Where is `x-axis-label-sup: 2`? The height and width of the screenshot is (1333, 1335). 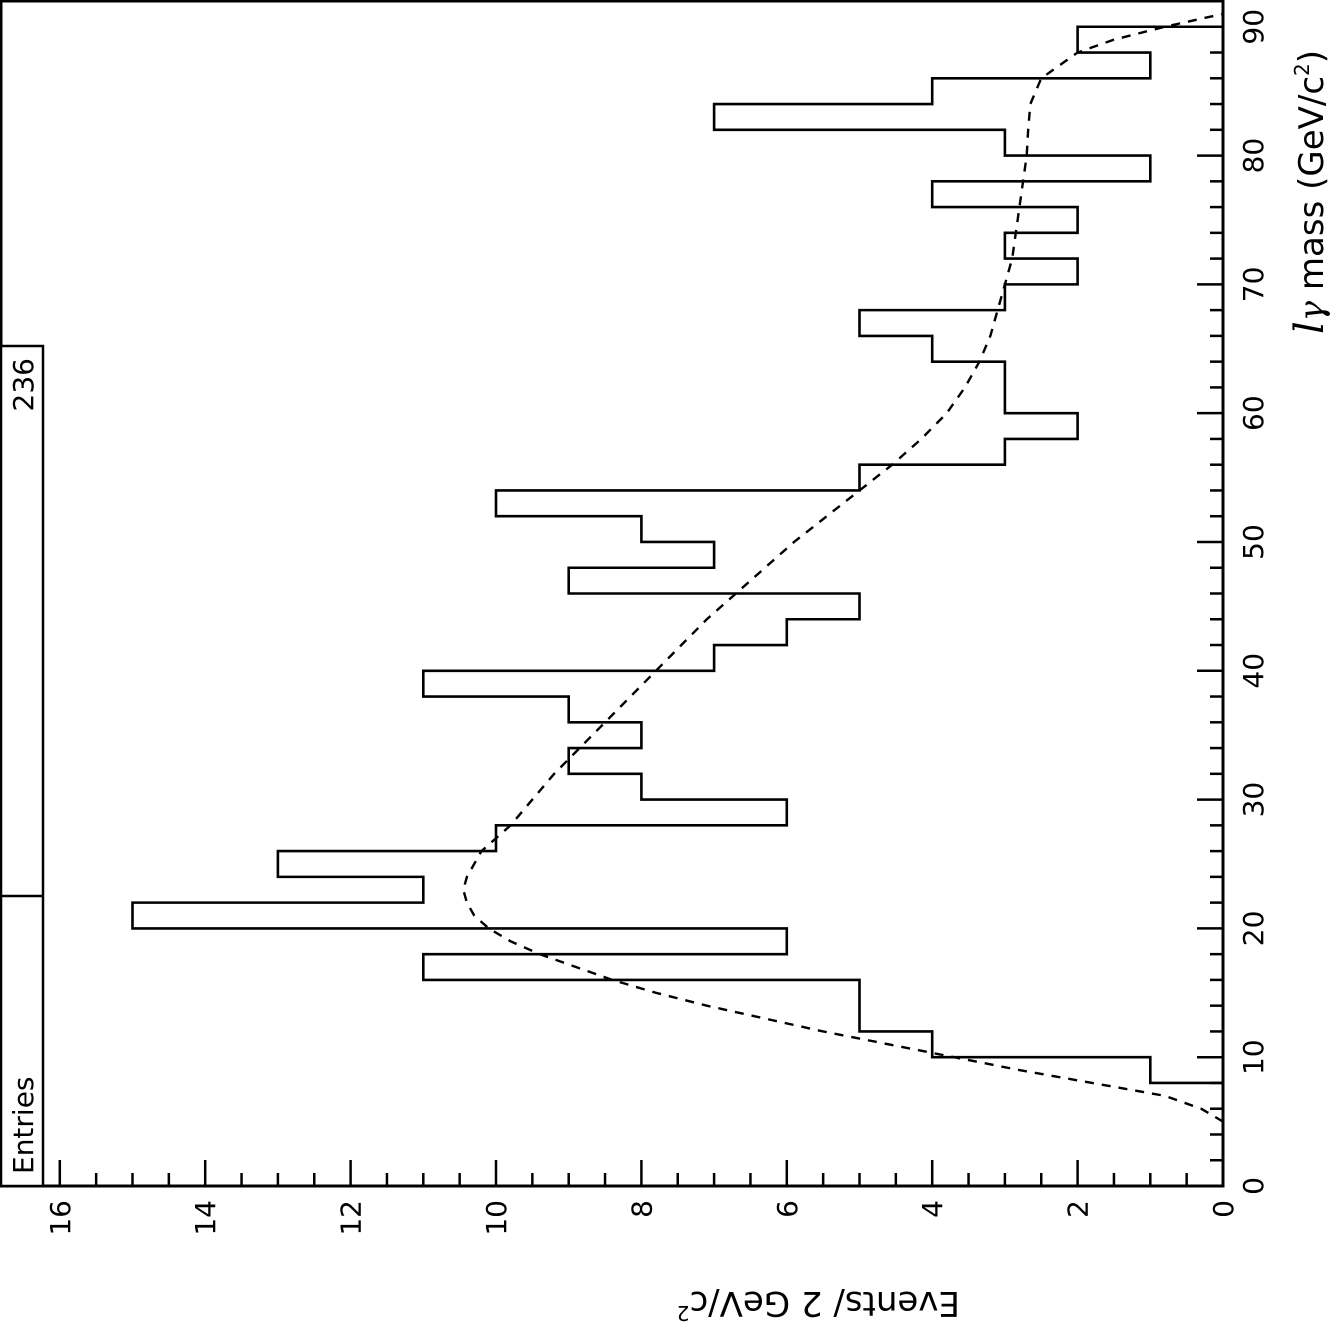
x-axis-label-sup: 2 is located at coordinates (1302, 69).